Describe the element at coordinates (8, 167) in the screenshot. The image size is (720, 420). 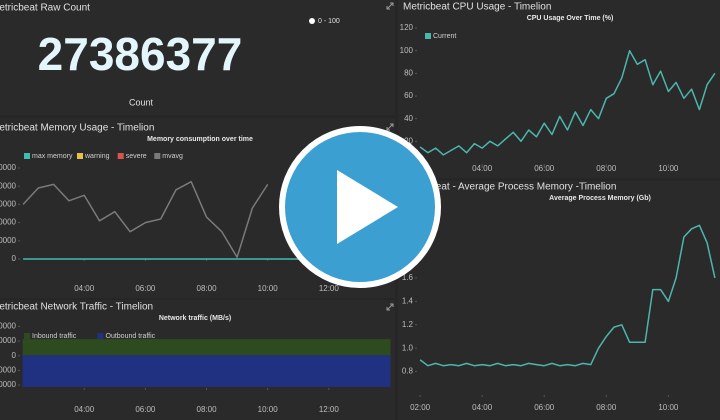
I see `y-tick-label: 1000000` at that location.